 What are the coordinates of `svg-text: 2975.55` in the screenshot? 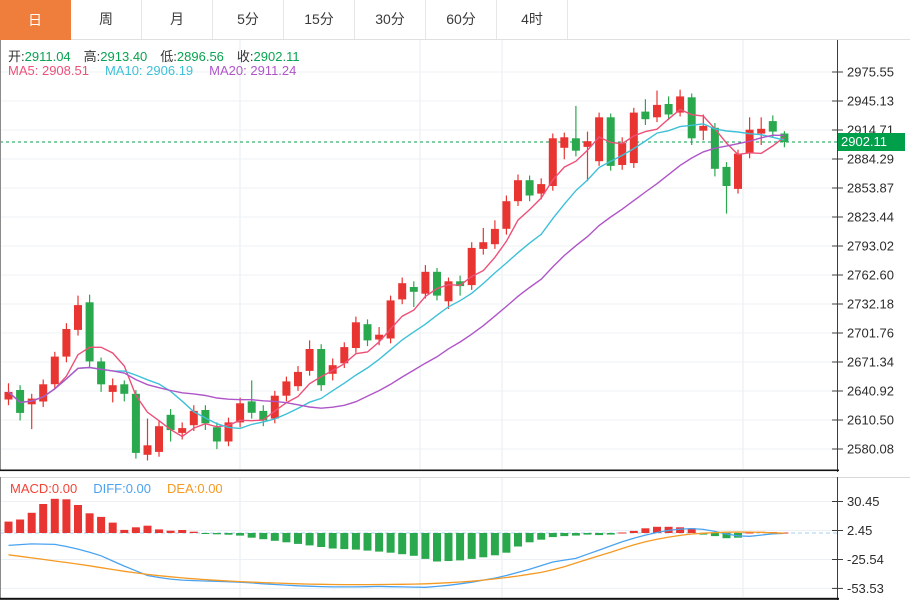 It's located at (870, 72).